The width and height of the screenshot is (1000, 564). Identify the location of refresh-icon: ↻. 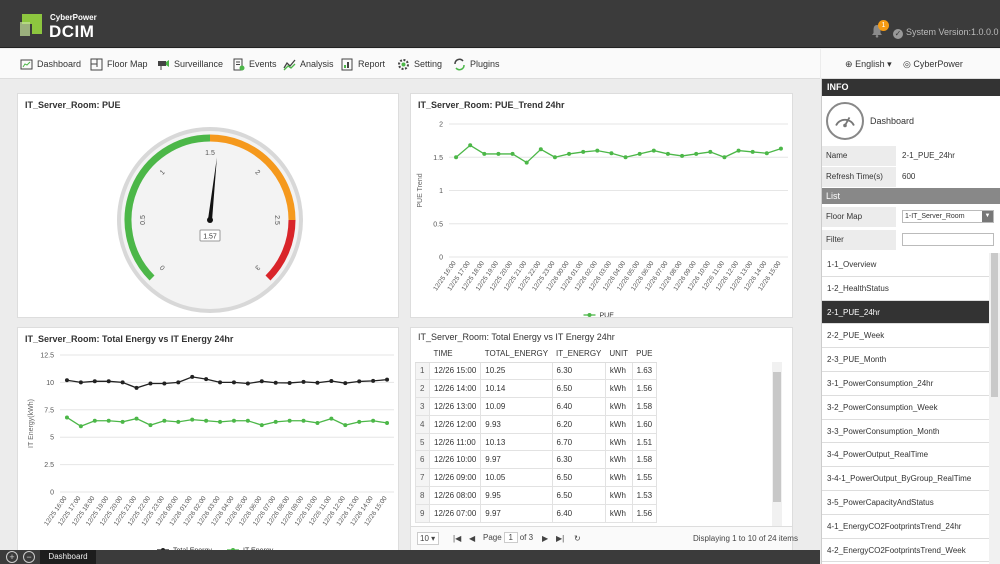
(577, 538).